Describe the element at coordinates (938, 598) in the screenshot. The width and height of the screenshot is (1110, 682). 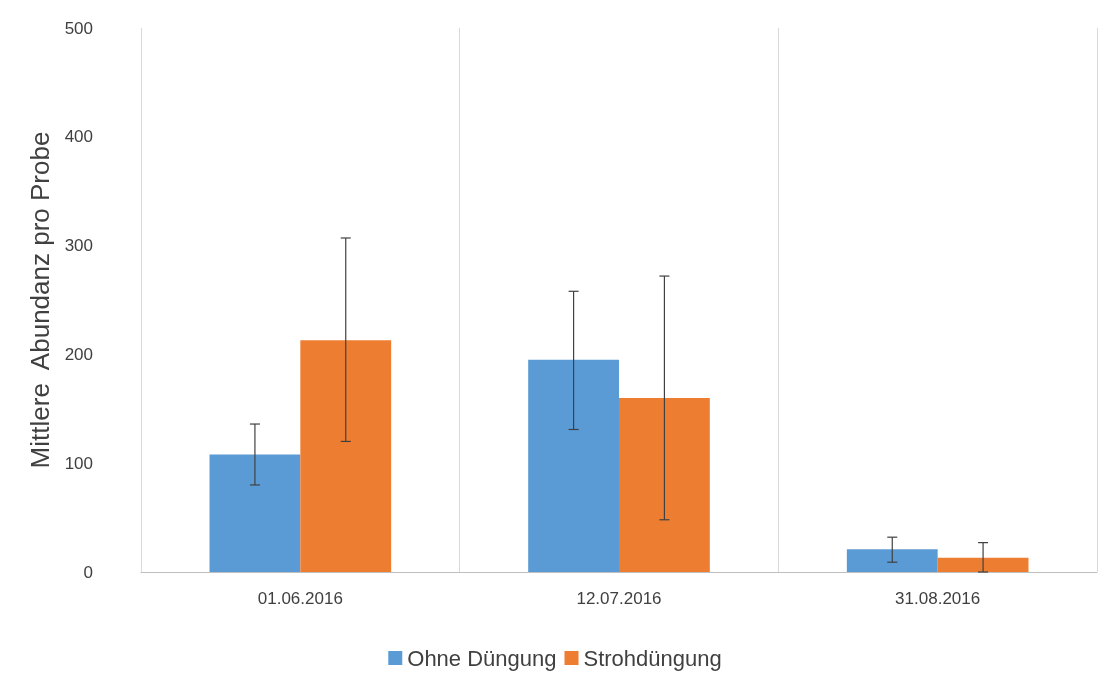
I see `x-tick-label: 31.08.2016` at that location.